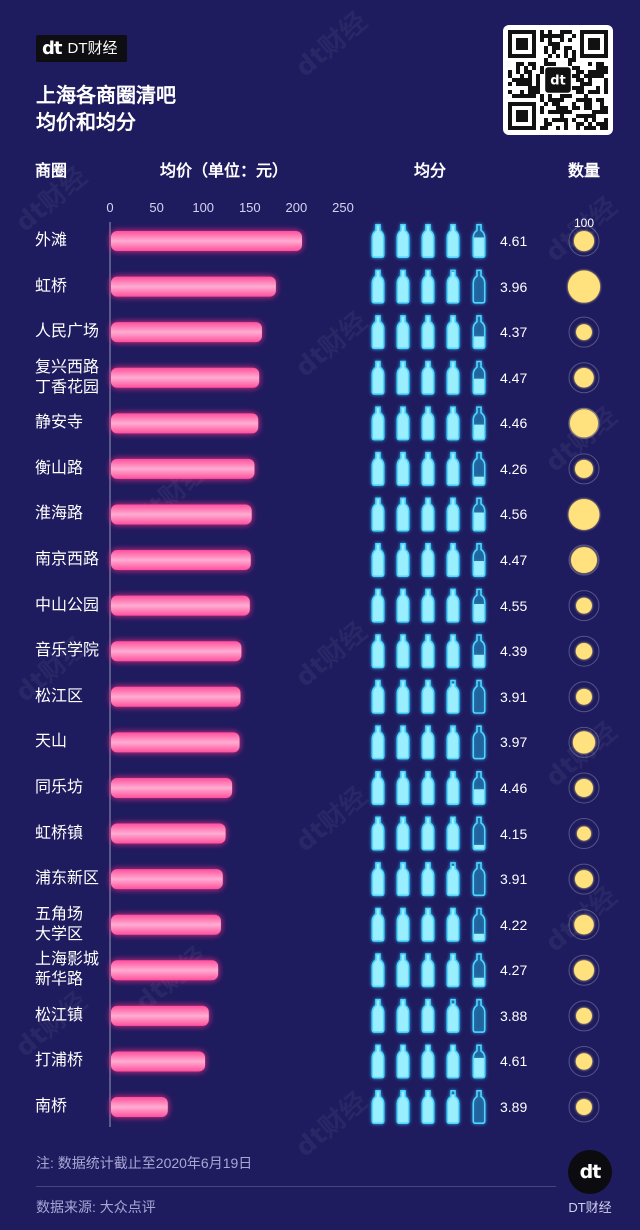 The height and width of the screenshot is (1230, 640). What do you see at coordinates (590, 1172) in the screenshot?
I see `footer-logo-icon: dt` at bounding box center [590, 1172].